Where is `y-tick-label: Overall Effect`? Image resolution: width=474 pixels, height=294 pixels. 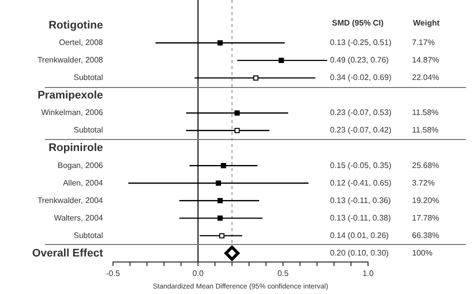 y-tick-label: Overall Effect is located at coordinates (68, 253).